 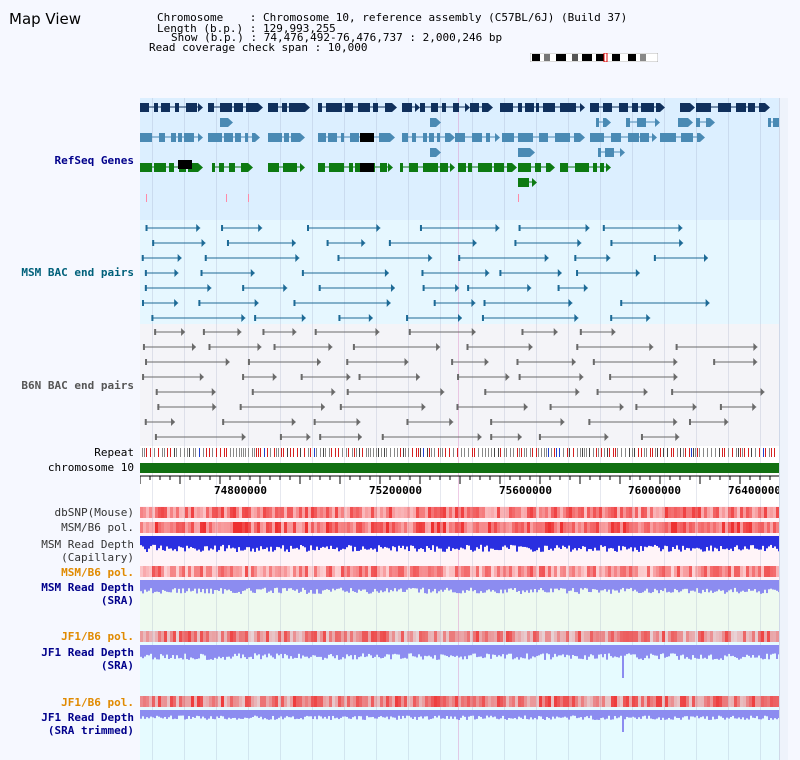 What do you see at coordinates (97, 572) in the screenshot?
I see `track-label-msm-pol-sra: MSM/B6 pol.` at bounding box center [97, 572].